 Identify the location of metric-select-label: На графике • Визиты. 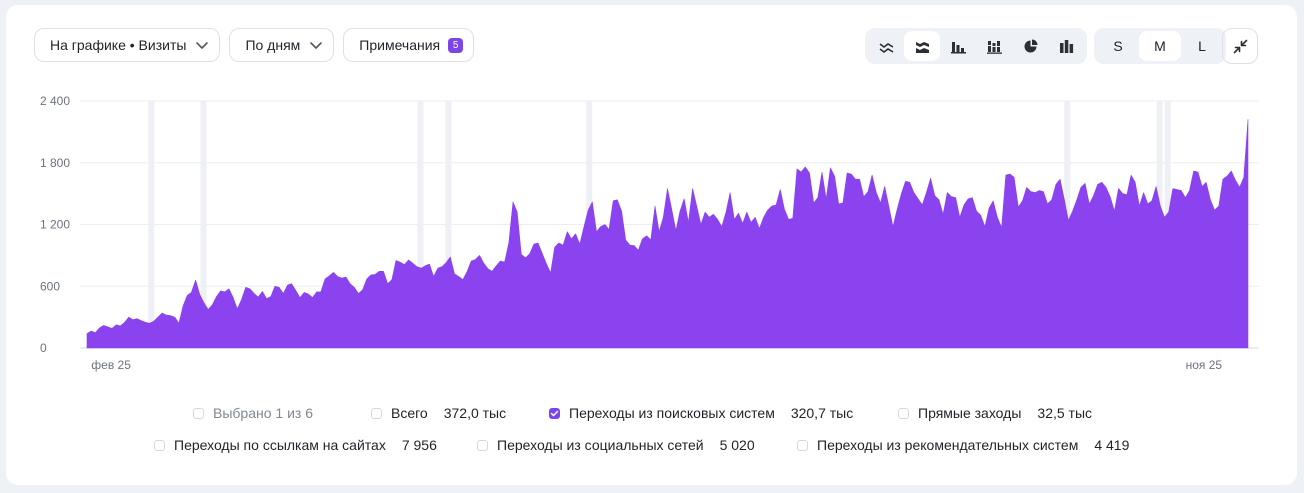
(118, 45).